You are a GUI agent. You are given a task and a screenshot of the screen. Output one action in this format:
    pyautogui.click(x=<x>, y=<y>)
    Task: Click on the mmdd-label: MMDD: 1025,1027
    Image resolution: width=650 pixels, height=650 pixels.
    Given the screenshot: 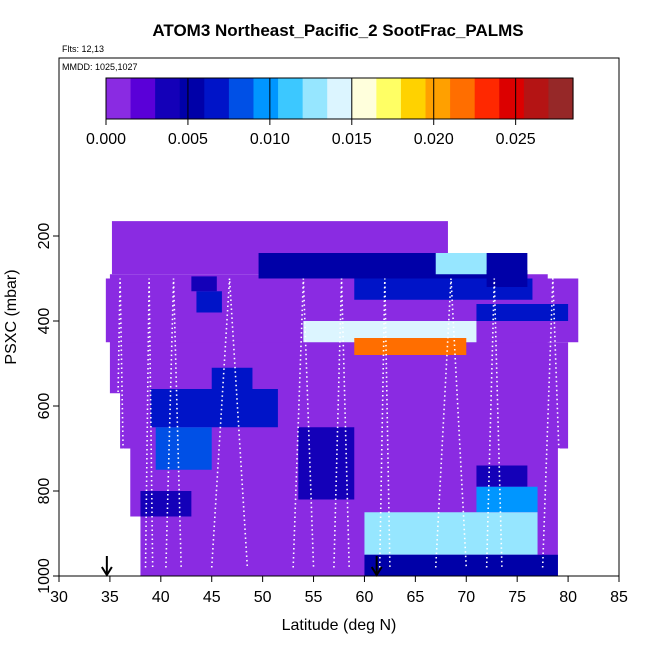 What is the action you would take?
    pyautogui.click(x=100, y=67)
    